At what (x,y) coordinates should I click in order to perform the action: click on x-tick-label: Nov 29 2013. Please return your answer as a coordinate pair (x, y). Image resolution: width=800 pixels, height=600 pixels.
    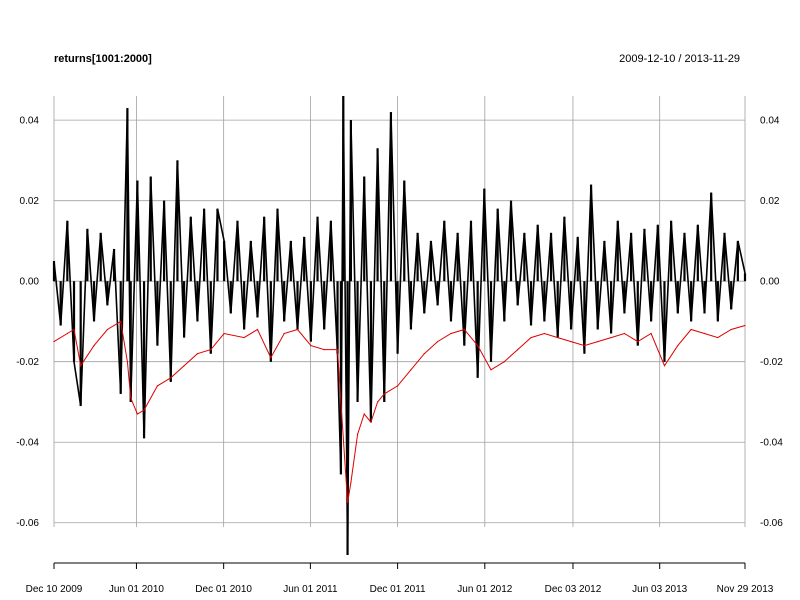
    Looking at the image, I should click on (745, 589).